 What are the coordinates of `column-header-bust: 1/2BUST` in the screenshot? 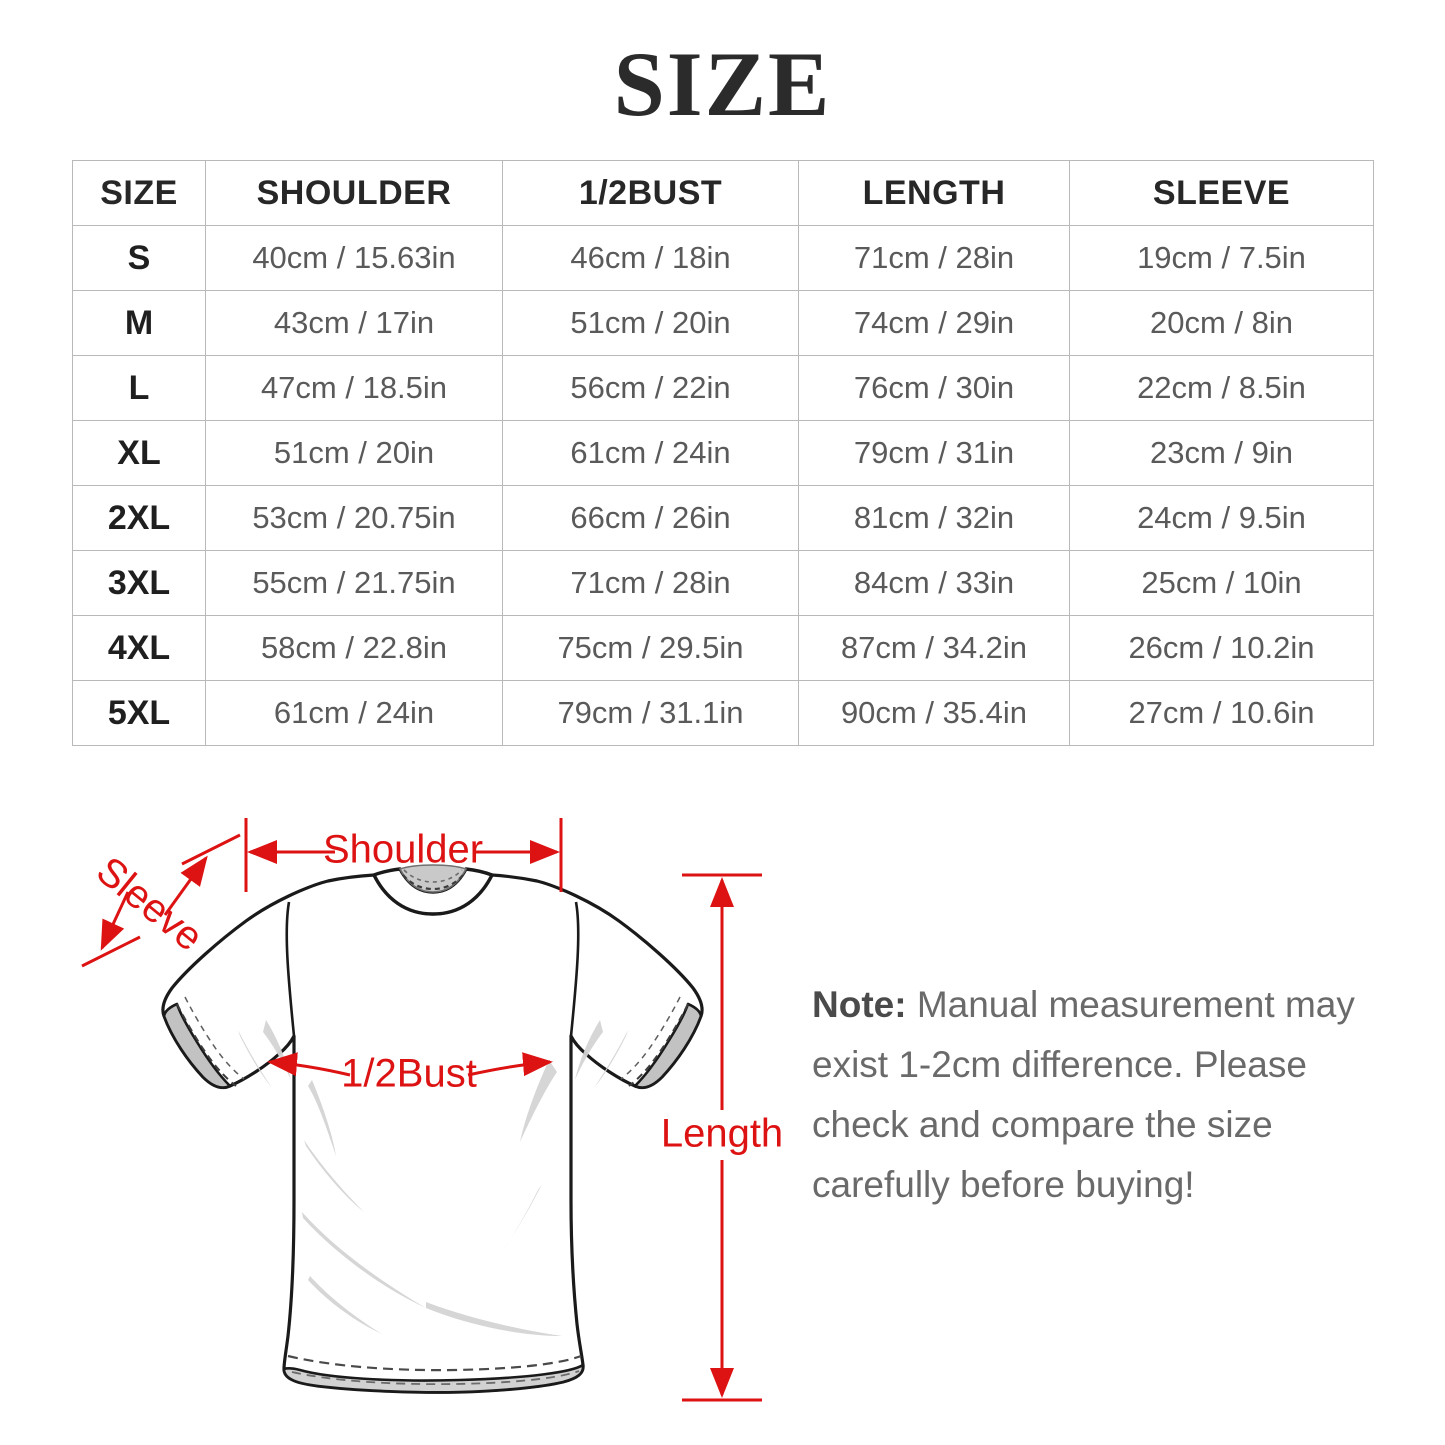 It's located at (650, 193).